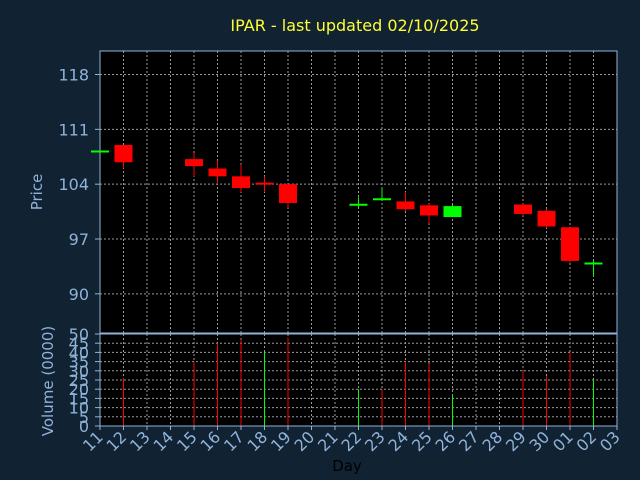  I want to click on volume-tick-label: 45, so click(79, 343).